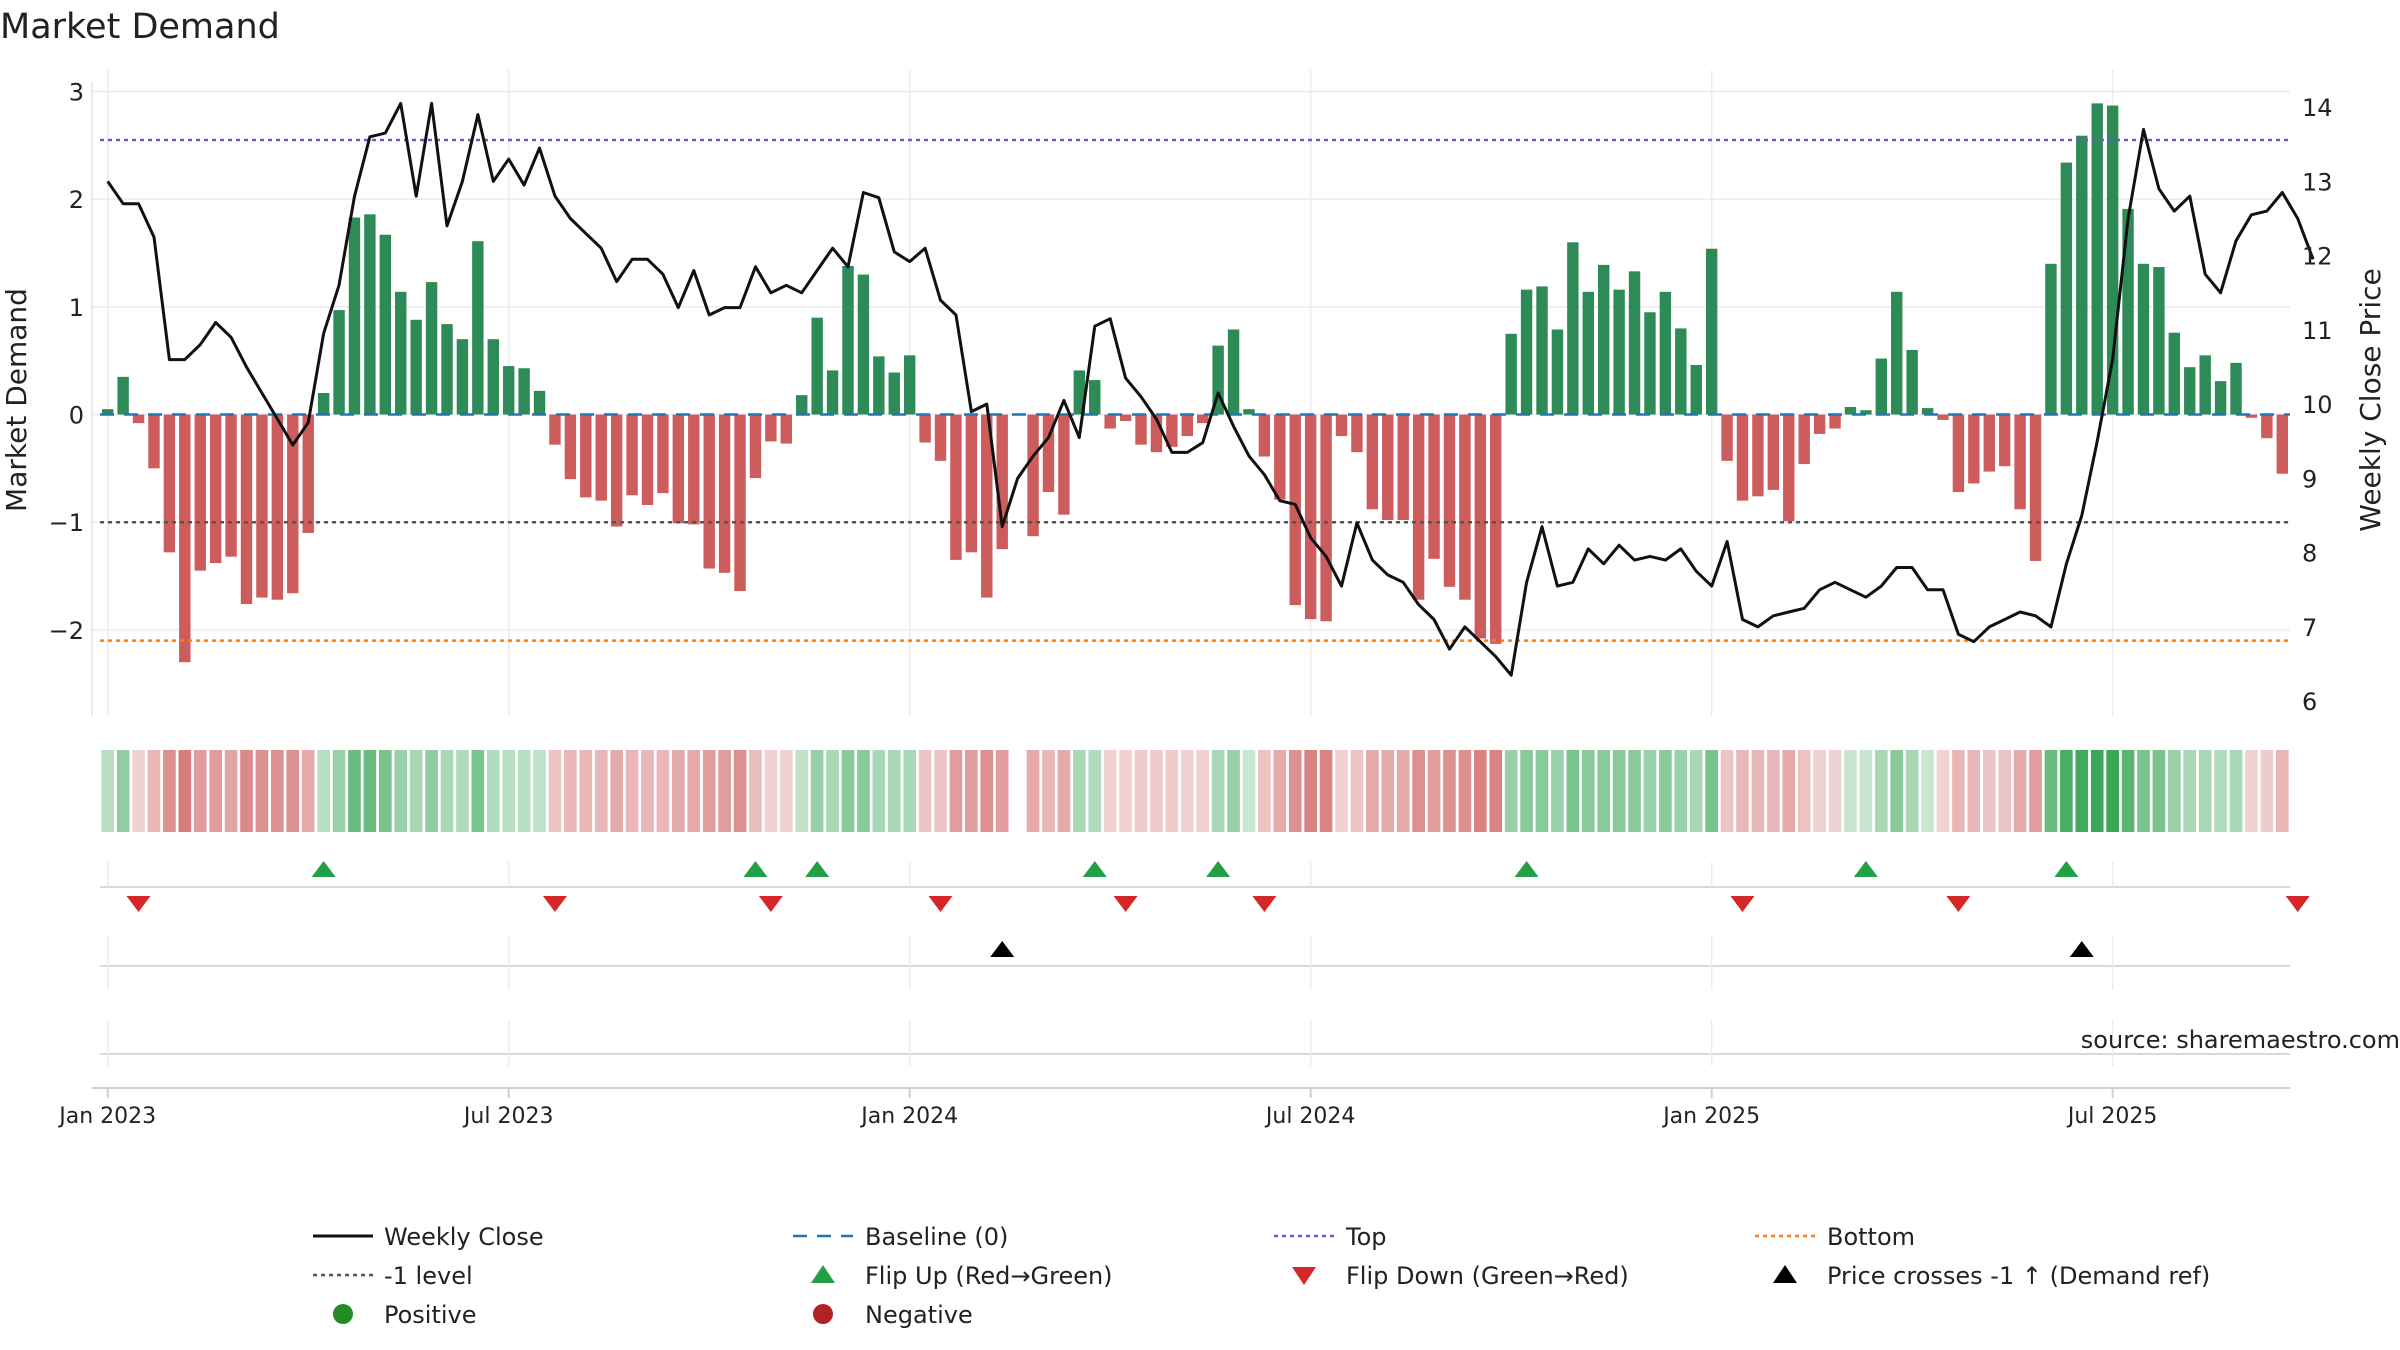  I want to click on legend-item-bottom: Bottom, so click(1835, 1237).